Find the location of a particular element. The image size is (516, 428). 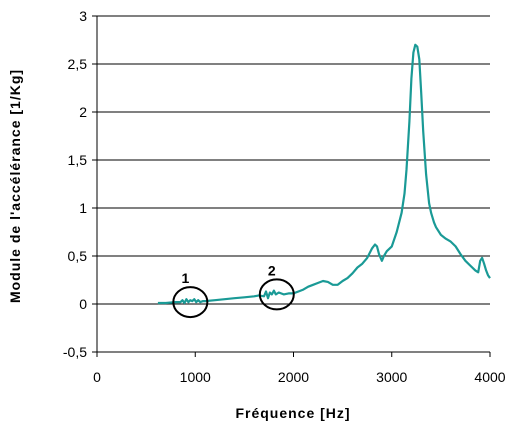

y-tick-label: 0 is located at coordinates (83, 304).